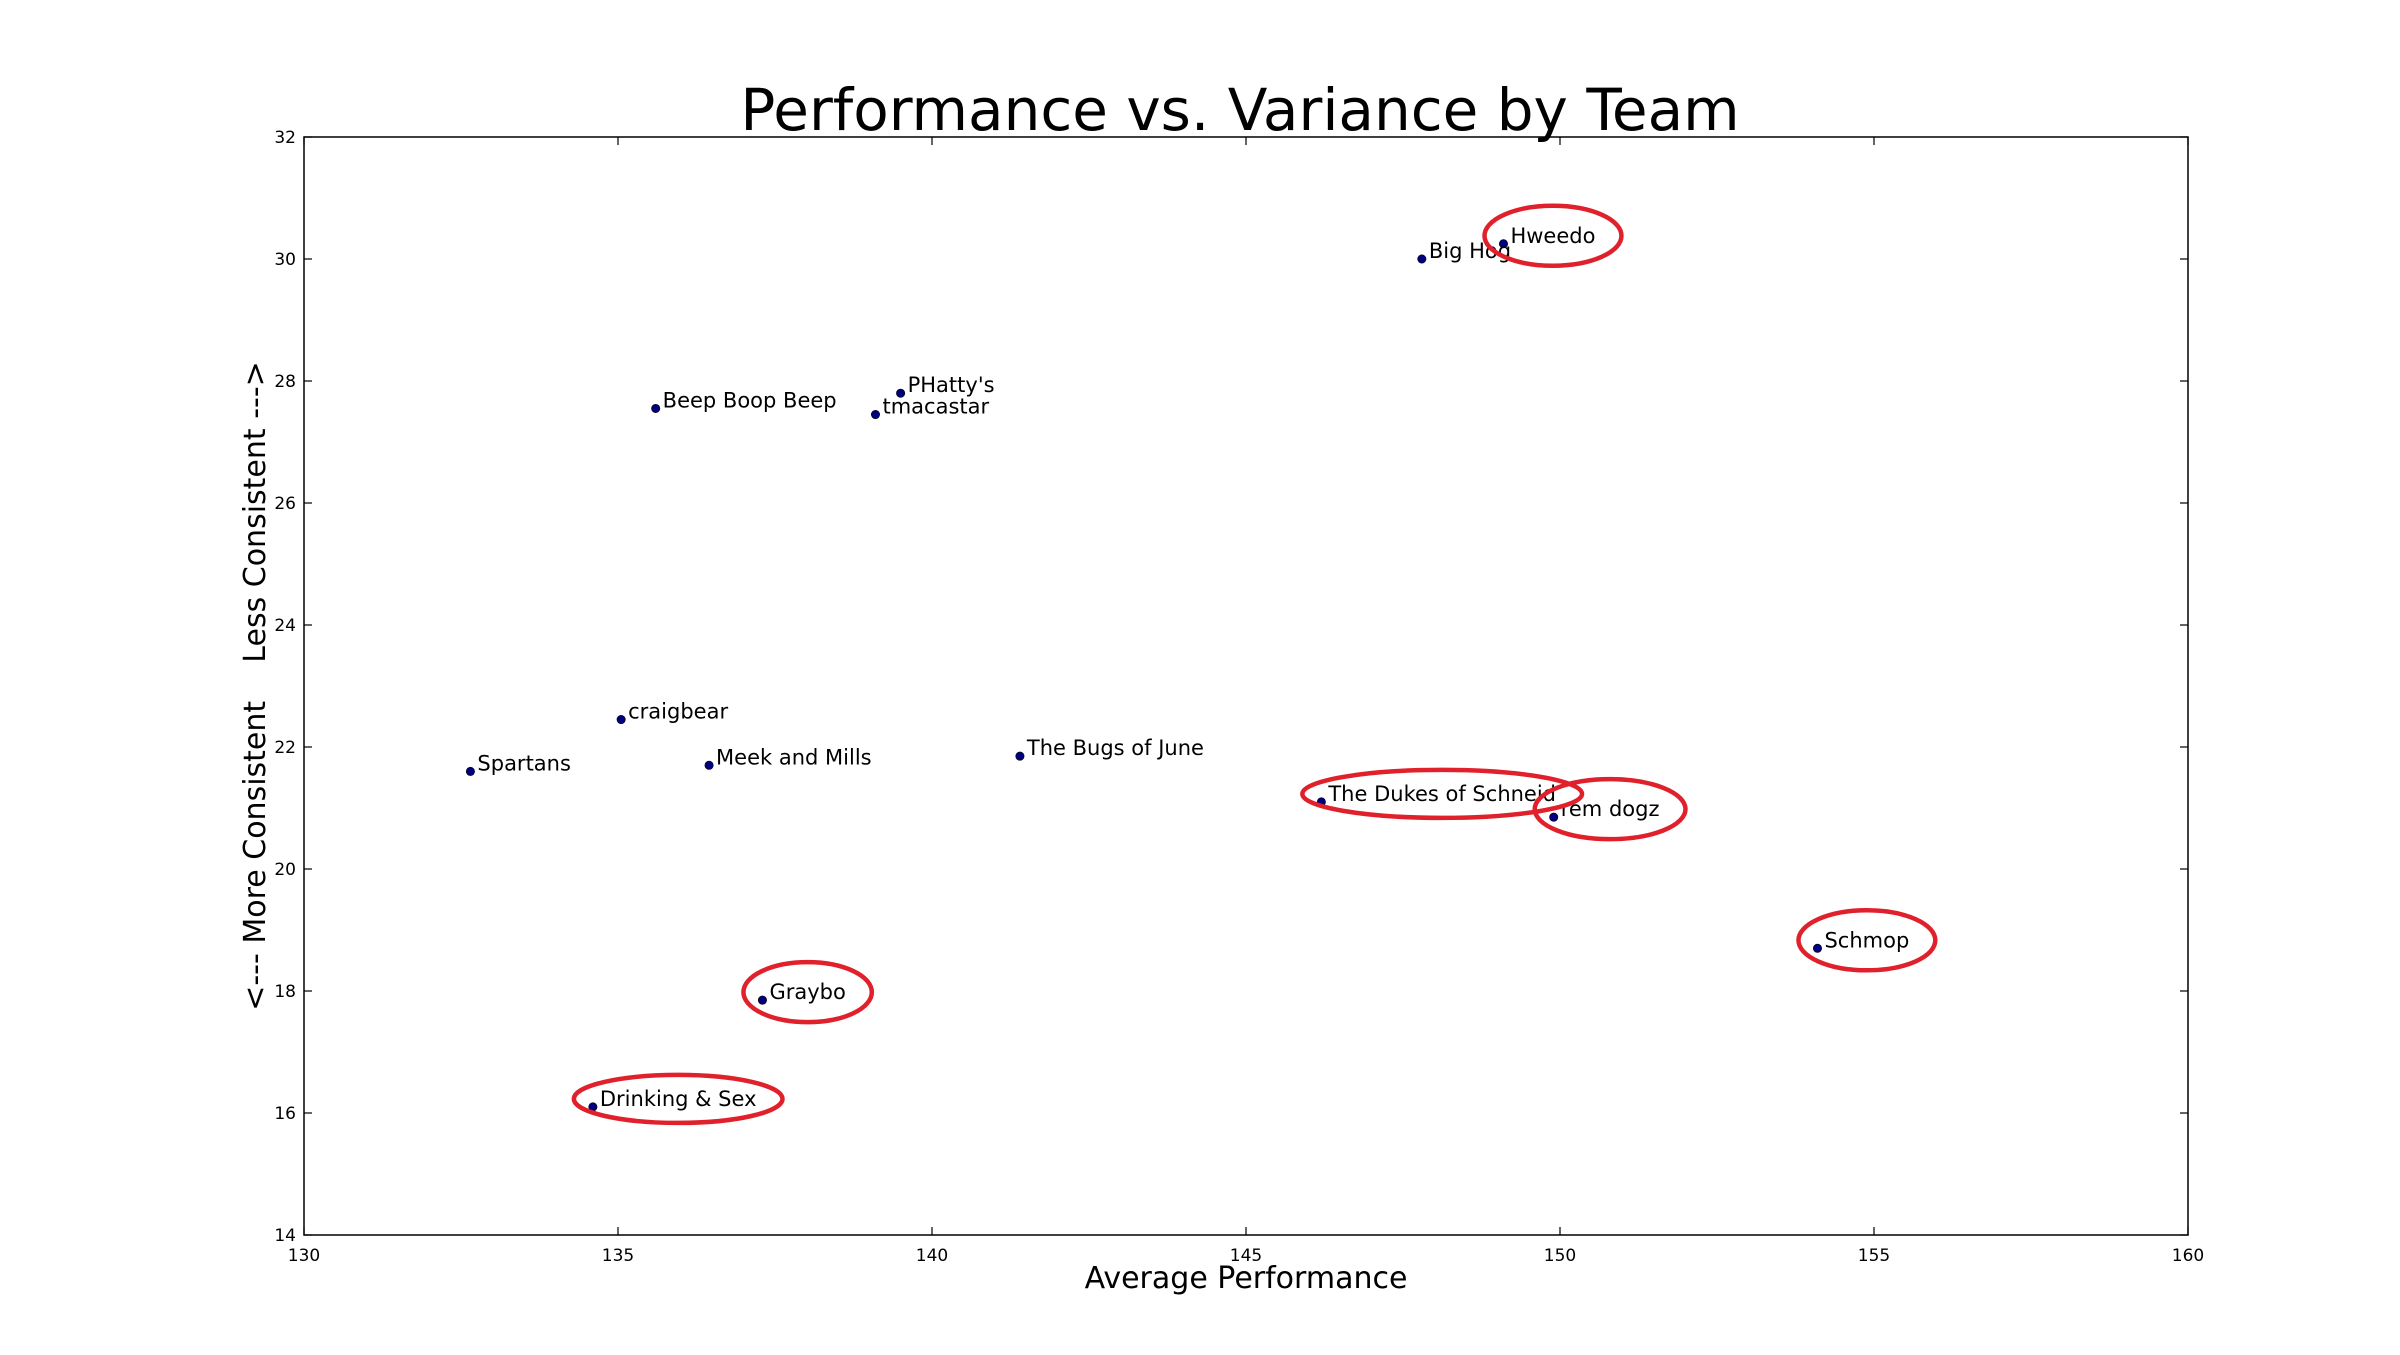 The image size is (2400, 1355). Describe the element at coordinates (1239, 110) in the screenshot. I see `chart-title: Performance vs. Variance by Team` at that location.